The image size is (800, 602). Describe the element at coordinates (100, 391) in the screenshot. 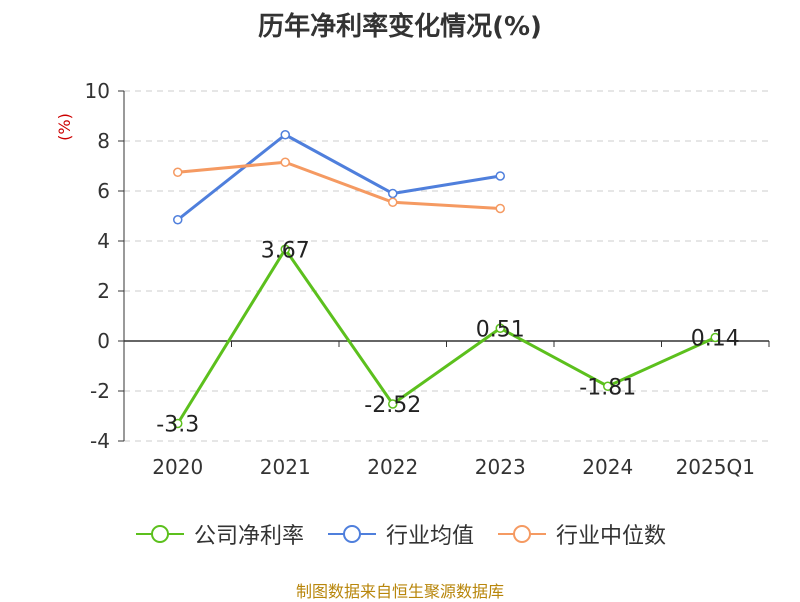

I see `y-tick-label: -2` at that location.